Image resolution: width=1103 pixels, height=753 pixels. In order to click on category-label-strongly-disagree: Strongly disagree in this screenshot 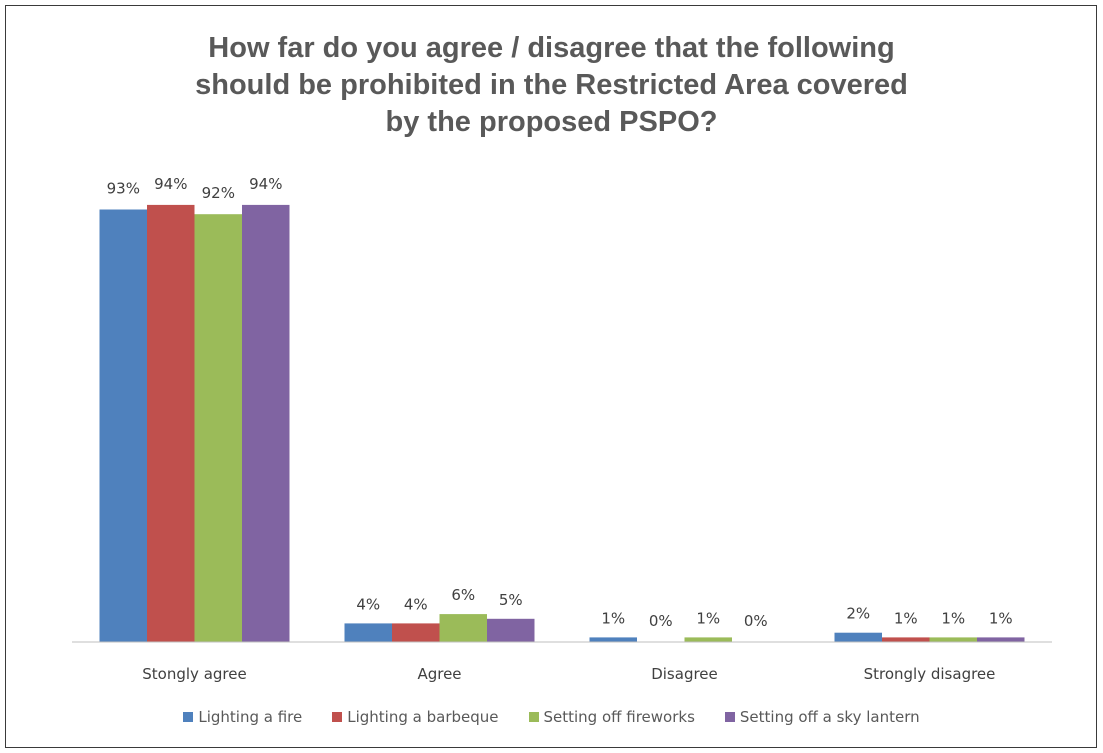, I will do `click(930, 674)`.